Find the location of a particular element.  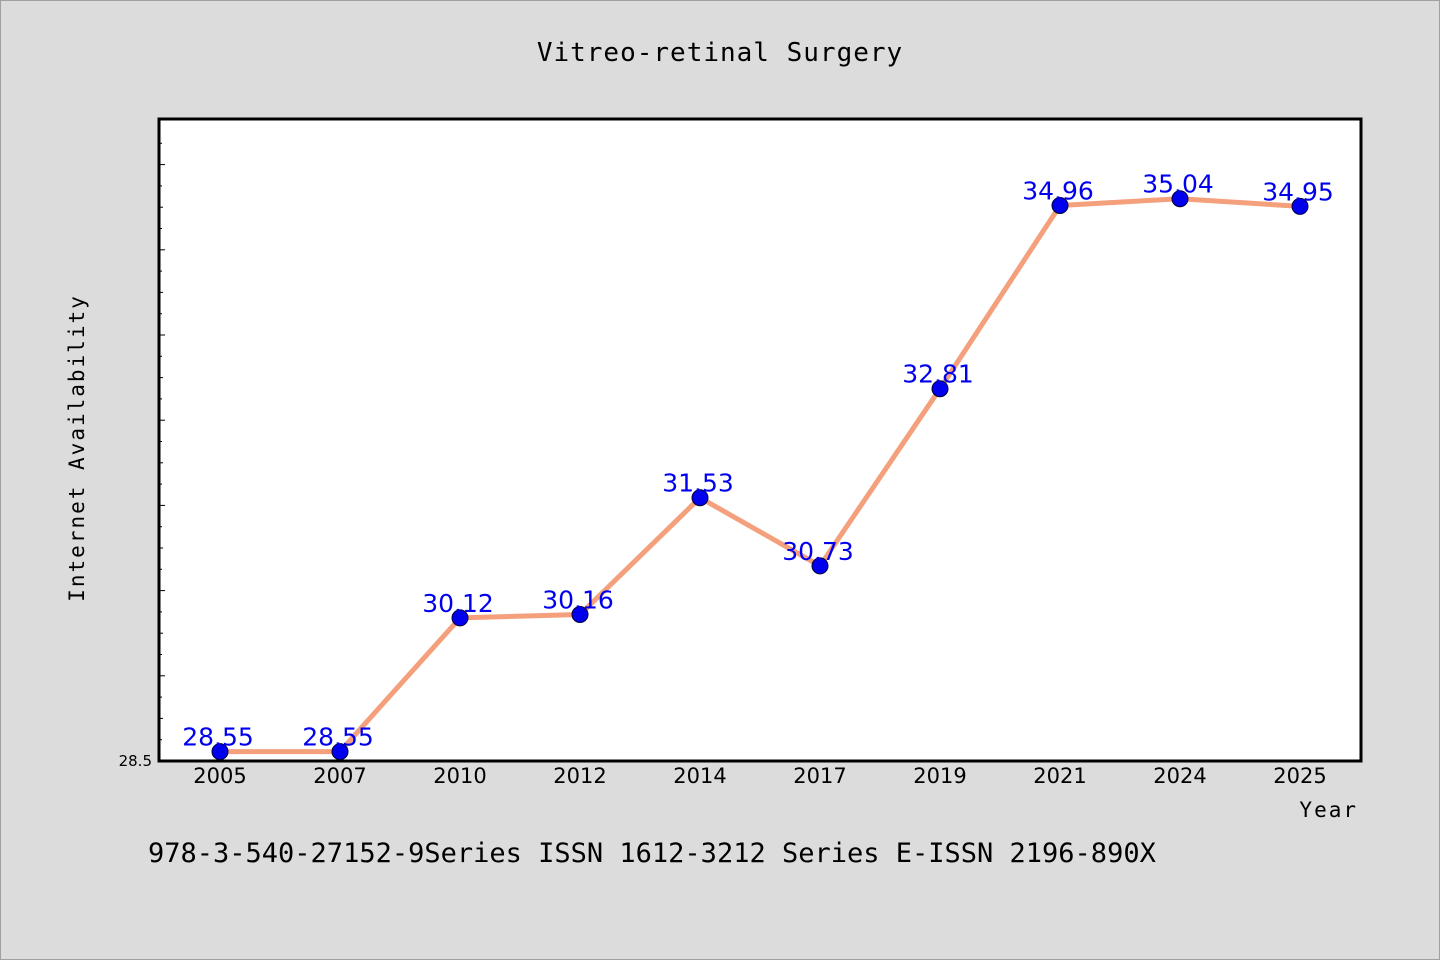

y-axis-label: Internet Availability is located at coordinates (77, 448).